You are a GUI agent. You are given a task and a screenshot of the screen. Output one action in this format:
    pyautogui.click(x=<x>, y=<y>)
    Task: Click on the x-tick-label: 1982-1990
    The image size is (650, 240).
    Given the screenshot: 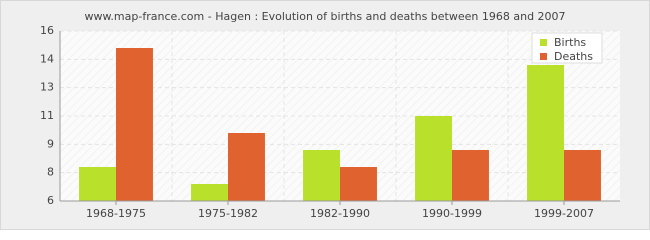 What is the action you would take?
    pyautogui.click(x=340, y=213)
    